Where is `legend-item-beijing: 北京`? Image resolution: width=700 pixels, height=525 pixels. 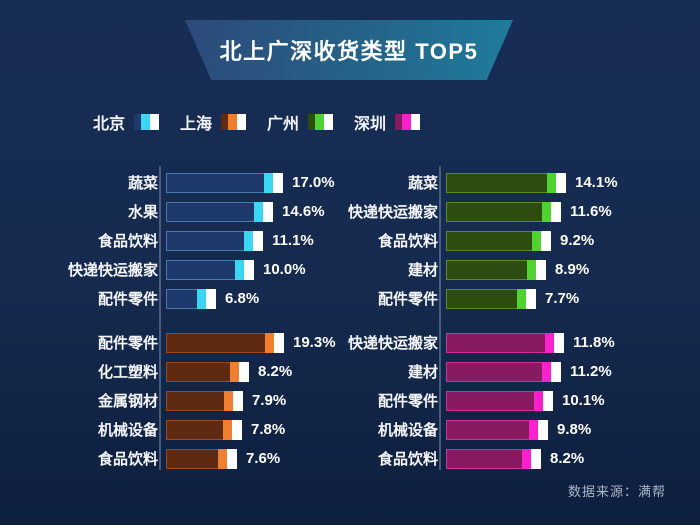
legend-item-beijing: 北京 is located at coordinates (126, 122).